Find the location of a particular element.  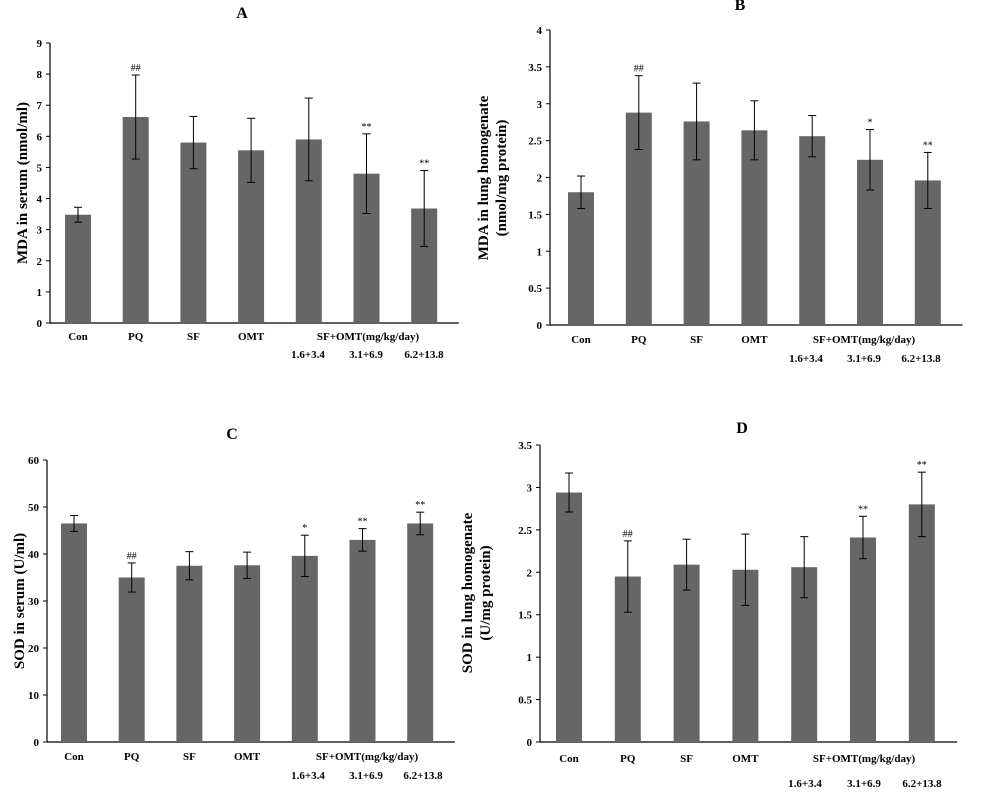

y-axis-label: MDA in serum (nmol/ml) is located at coordinates (23, 183).